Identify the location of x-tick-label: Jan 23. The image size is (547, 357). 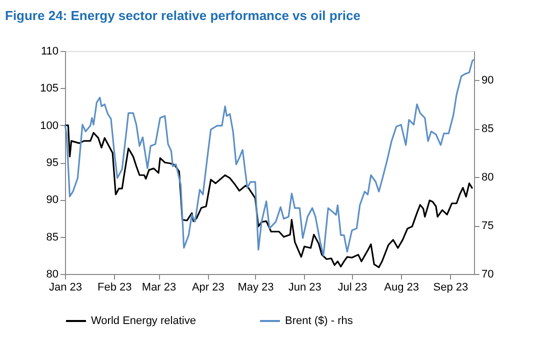
(65, 288).